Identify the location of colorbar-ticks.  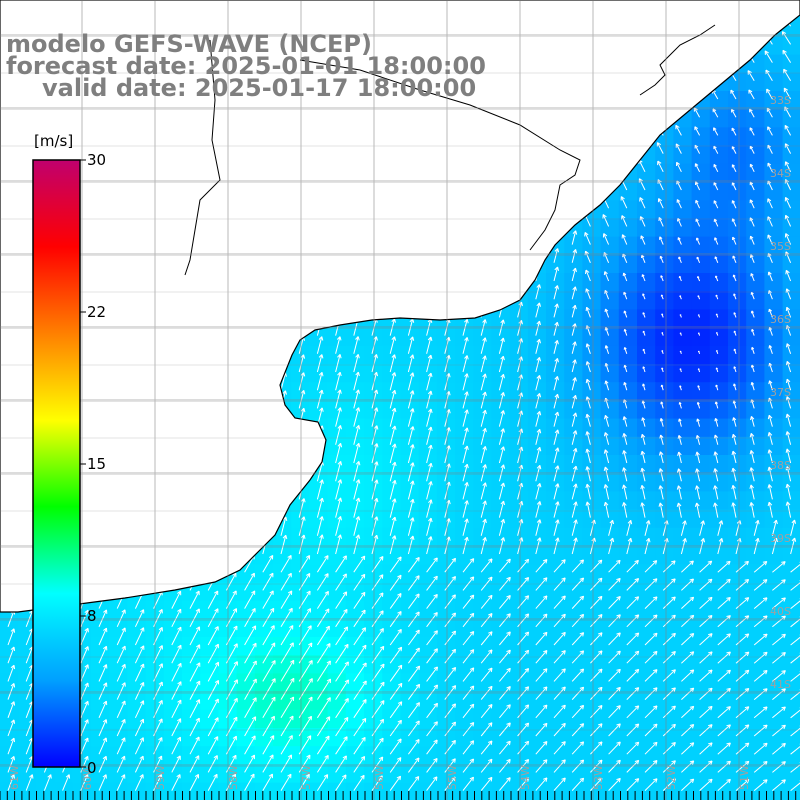
(83, 463).